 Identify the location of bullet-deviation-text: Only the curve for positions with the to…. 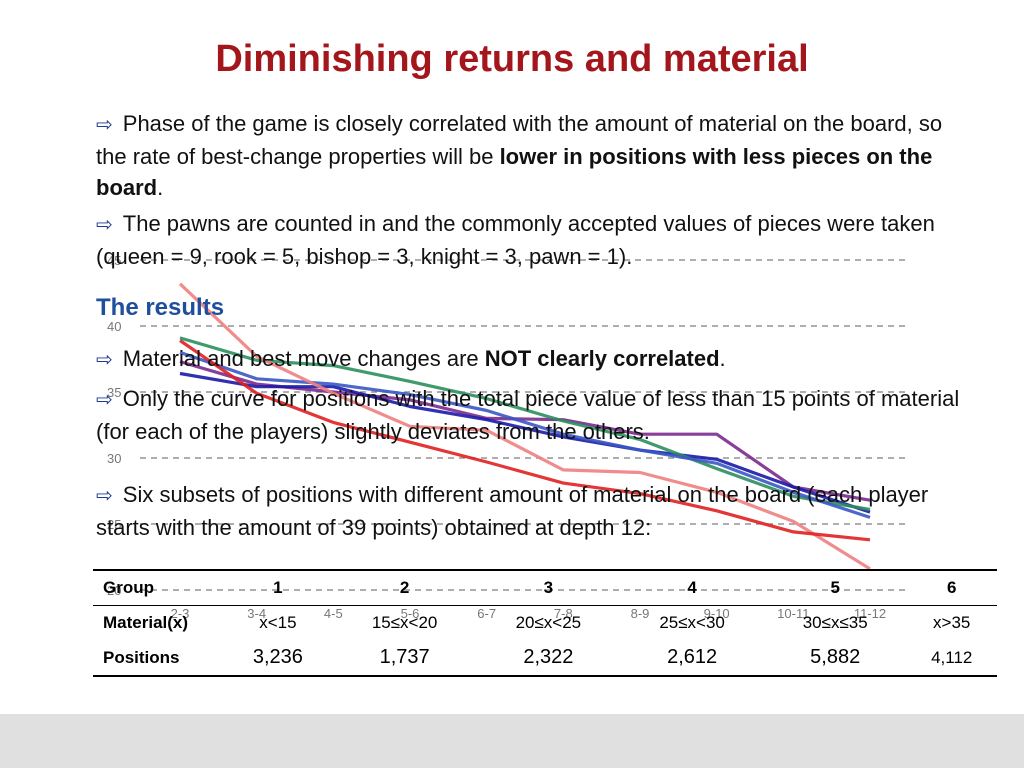
(528, 415).